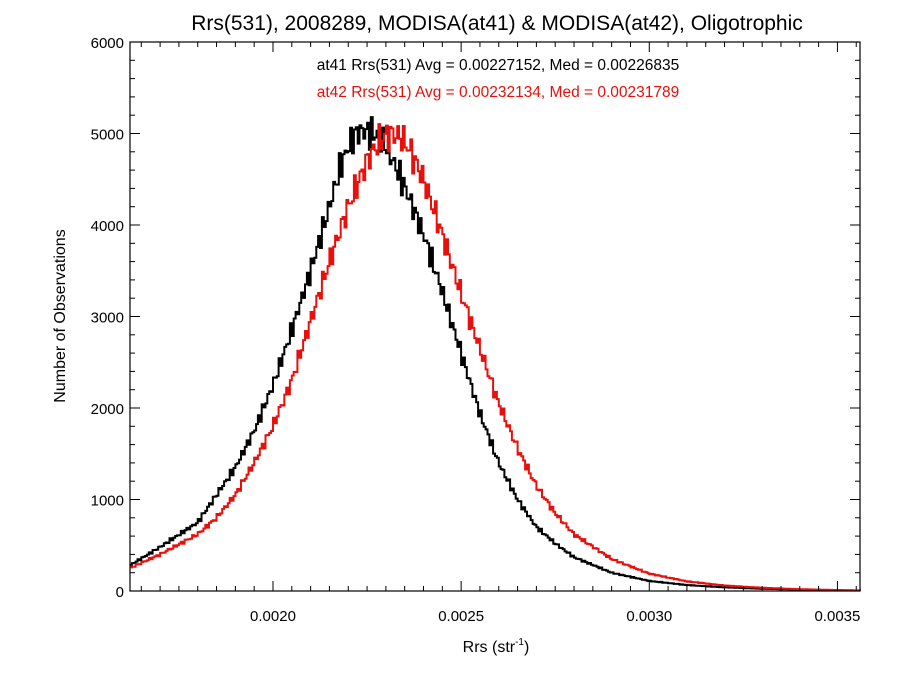 The height and width of the screenshot is (675, 900). What do you see at coordinates (60, 315) in the screenshot?
I see `y-axis-label: Number of Observations` at bounding box center [60, 315].